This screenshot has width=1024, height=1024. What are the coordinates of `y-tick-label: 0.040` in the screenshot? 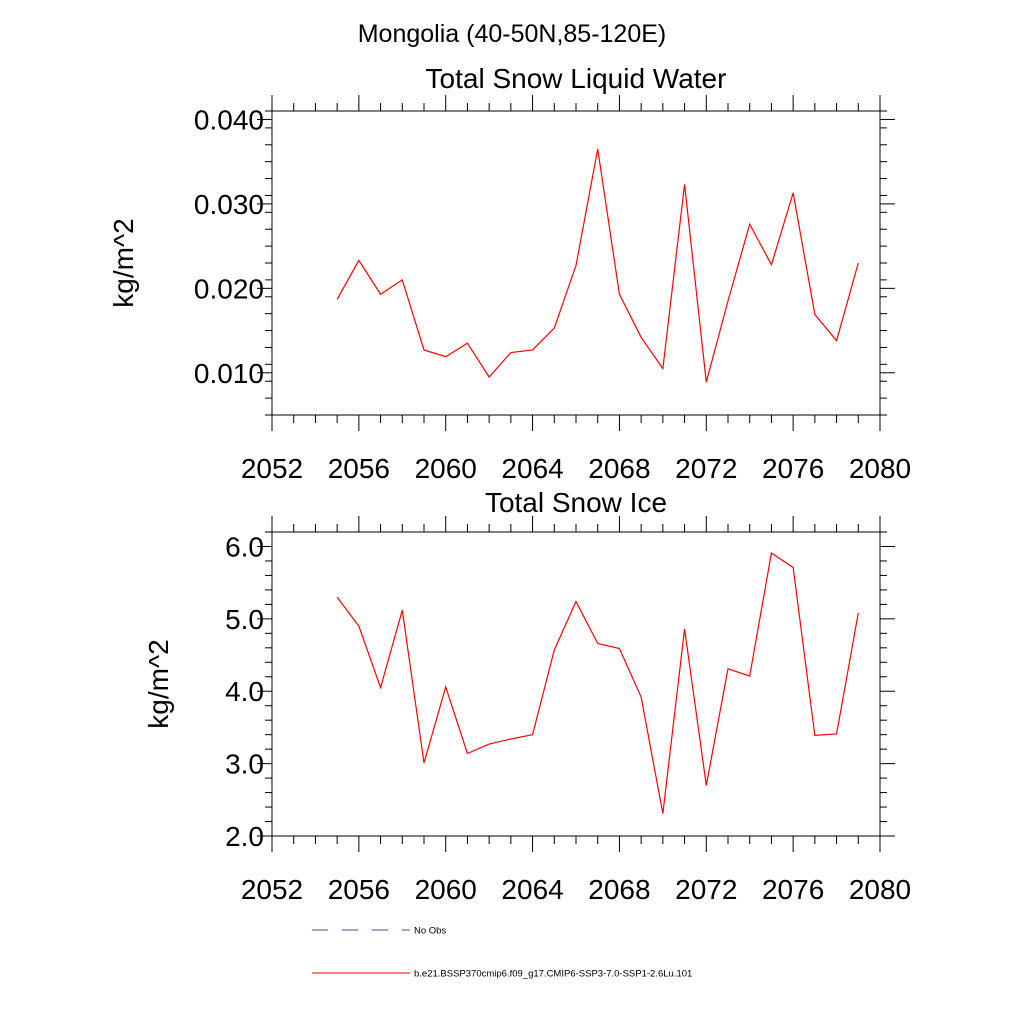 It's located at (229, 119).